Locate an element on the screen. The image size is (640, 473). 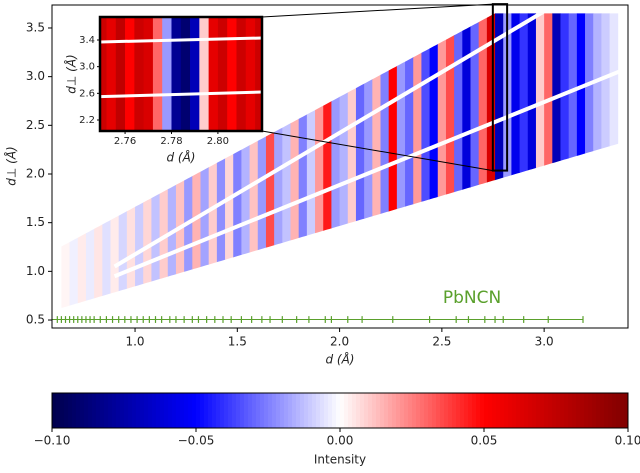
y-axis-label: d⊥ (Å) is located at coordinates (11, 165).